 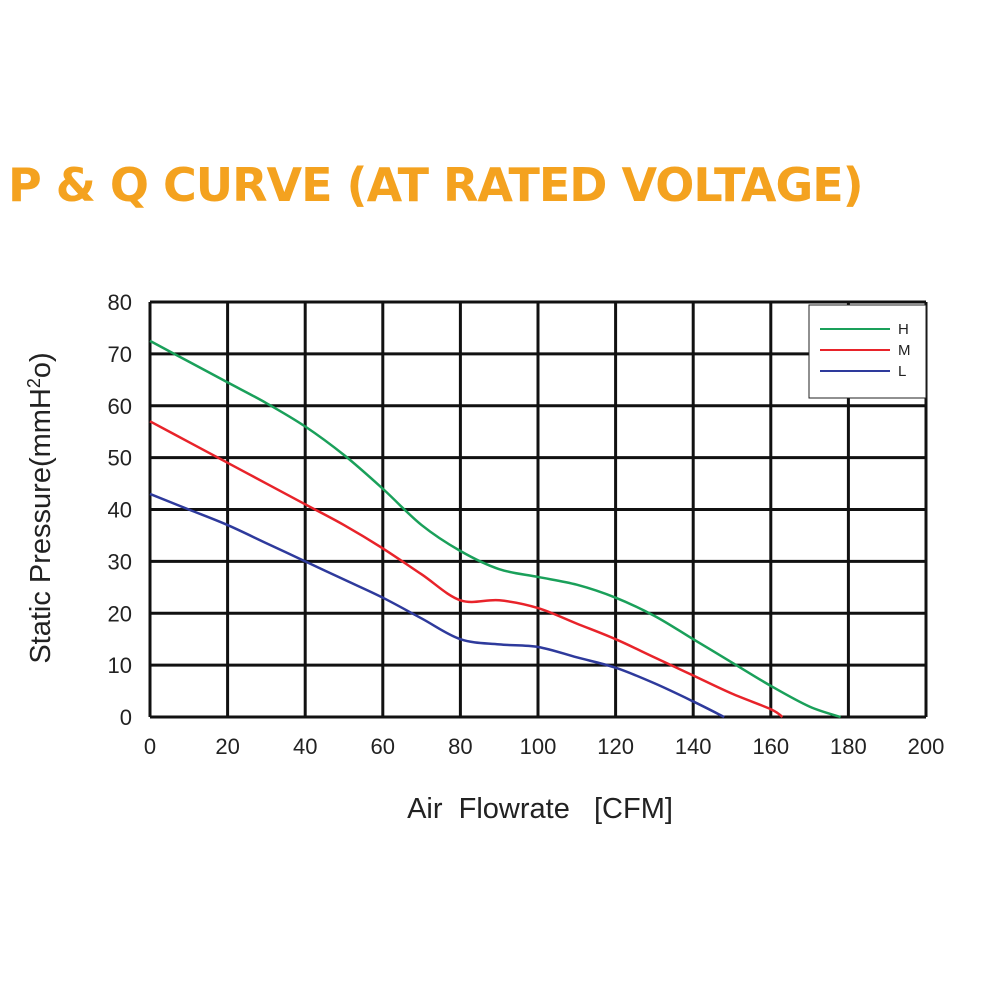 I want to click on chart-title: P & Q CURVE (AT RATED VOLTAGE), so click(x=436, y=185).